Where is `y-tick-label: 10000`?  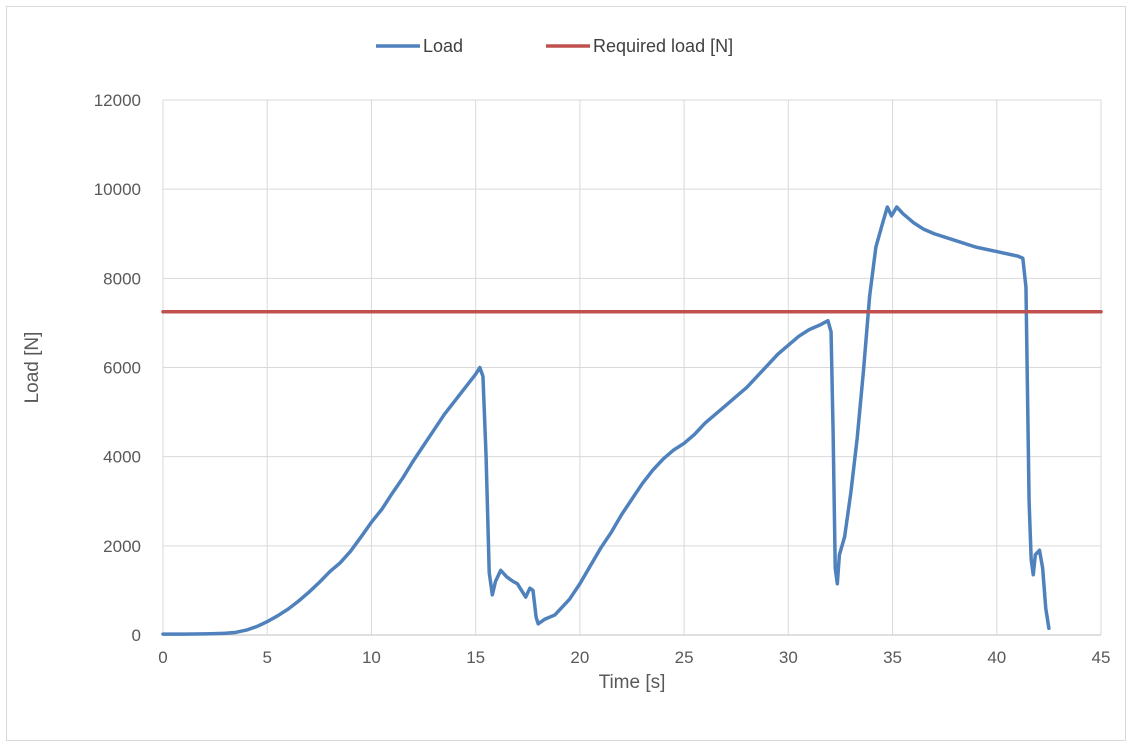 y-tick-label: 10000 is located at coordinates (117, 189).